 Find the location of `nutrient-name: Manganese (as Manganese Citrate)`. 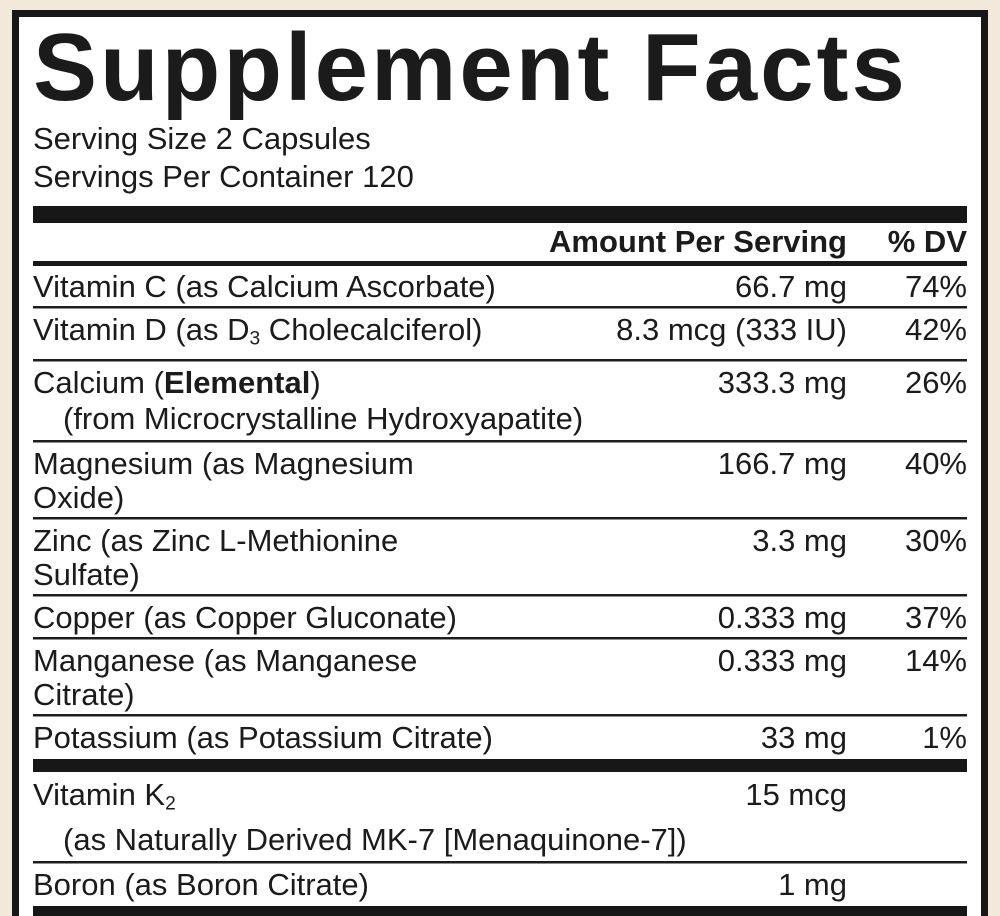

nutrient-name: Manganese (as Manganese Citrate) is located at coordinates (267, 677).